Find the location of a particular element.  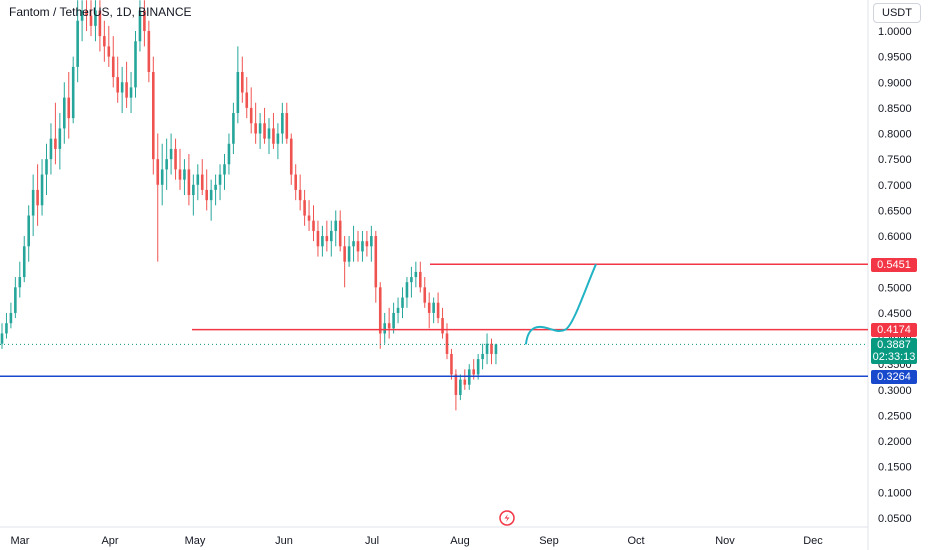

time-tick-label: Jun is located at coordinates (284, 541).